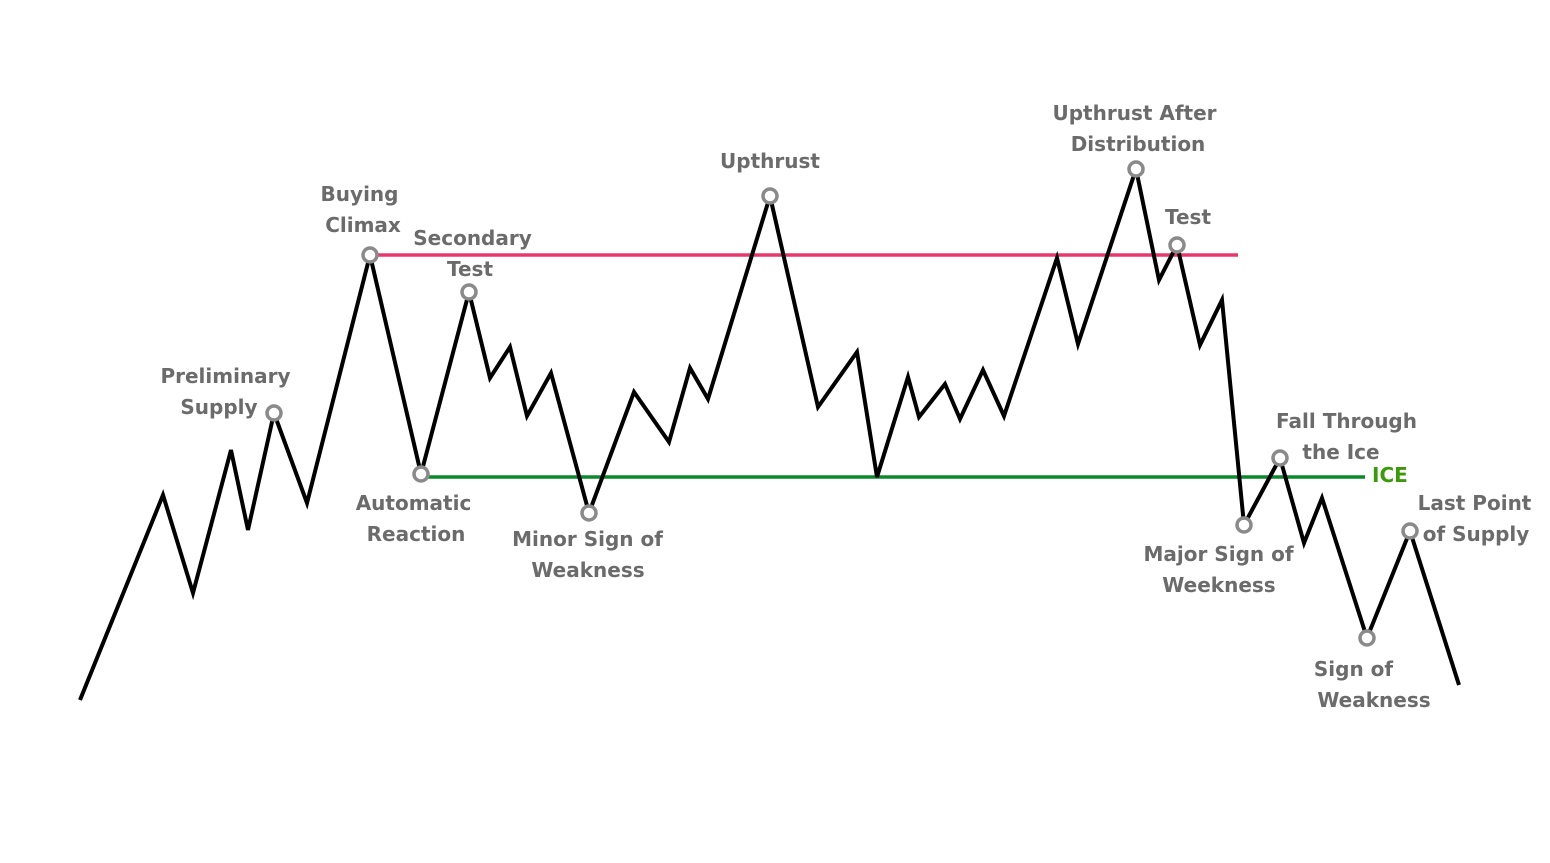 The image size is (1550, 863). What do you see at coordinates (1177, 245) in the screenshot?
I see `marker-test` at bounding box center [1177, 245].